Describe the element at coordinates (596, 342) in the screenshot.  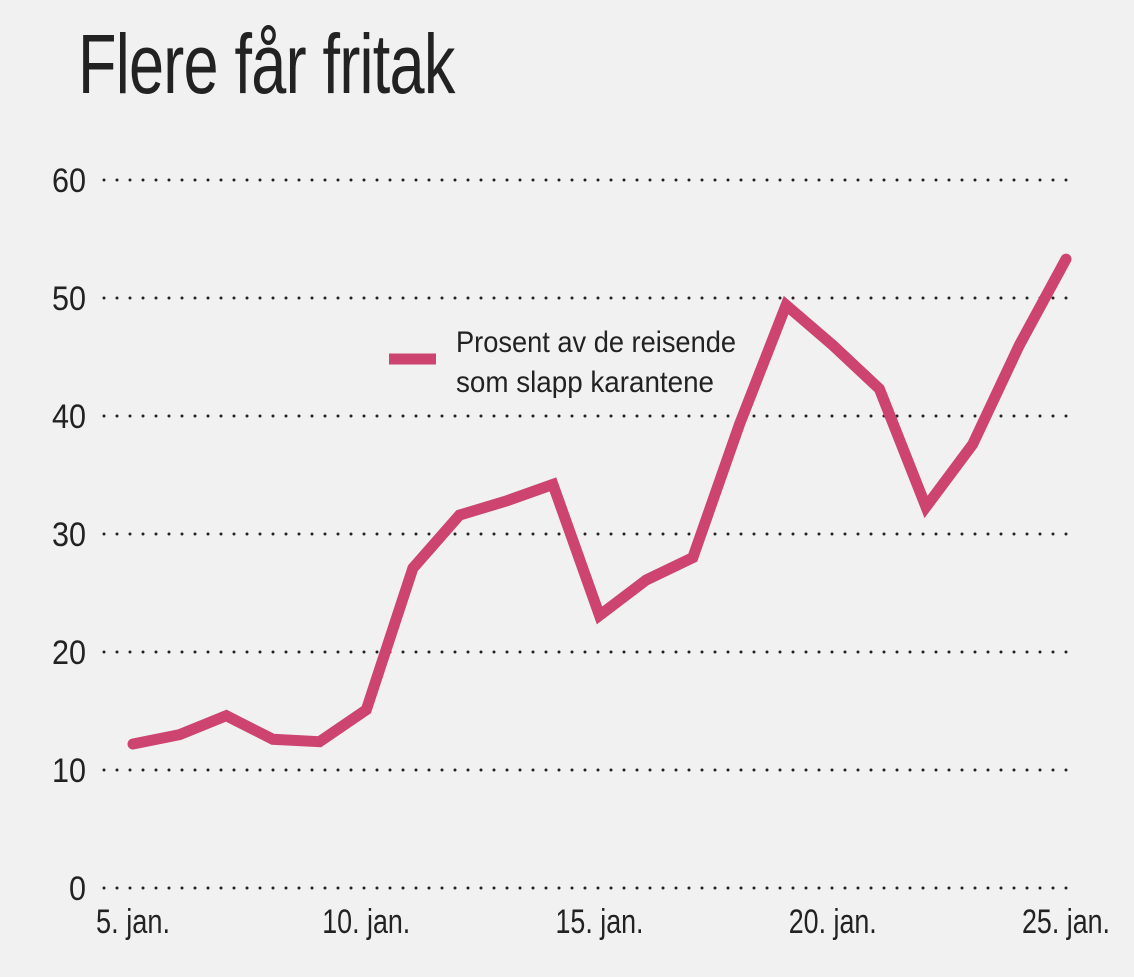
I see `legend-label-line-1: Prosent av de reisende` at that location.